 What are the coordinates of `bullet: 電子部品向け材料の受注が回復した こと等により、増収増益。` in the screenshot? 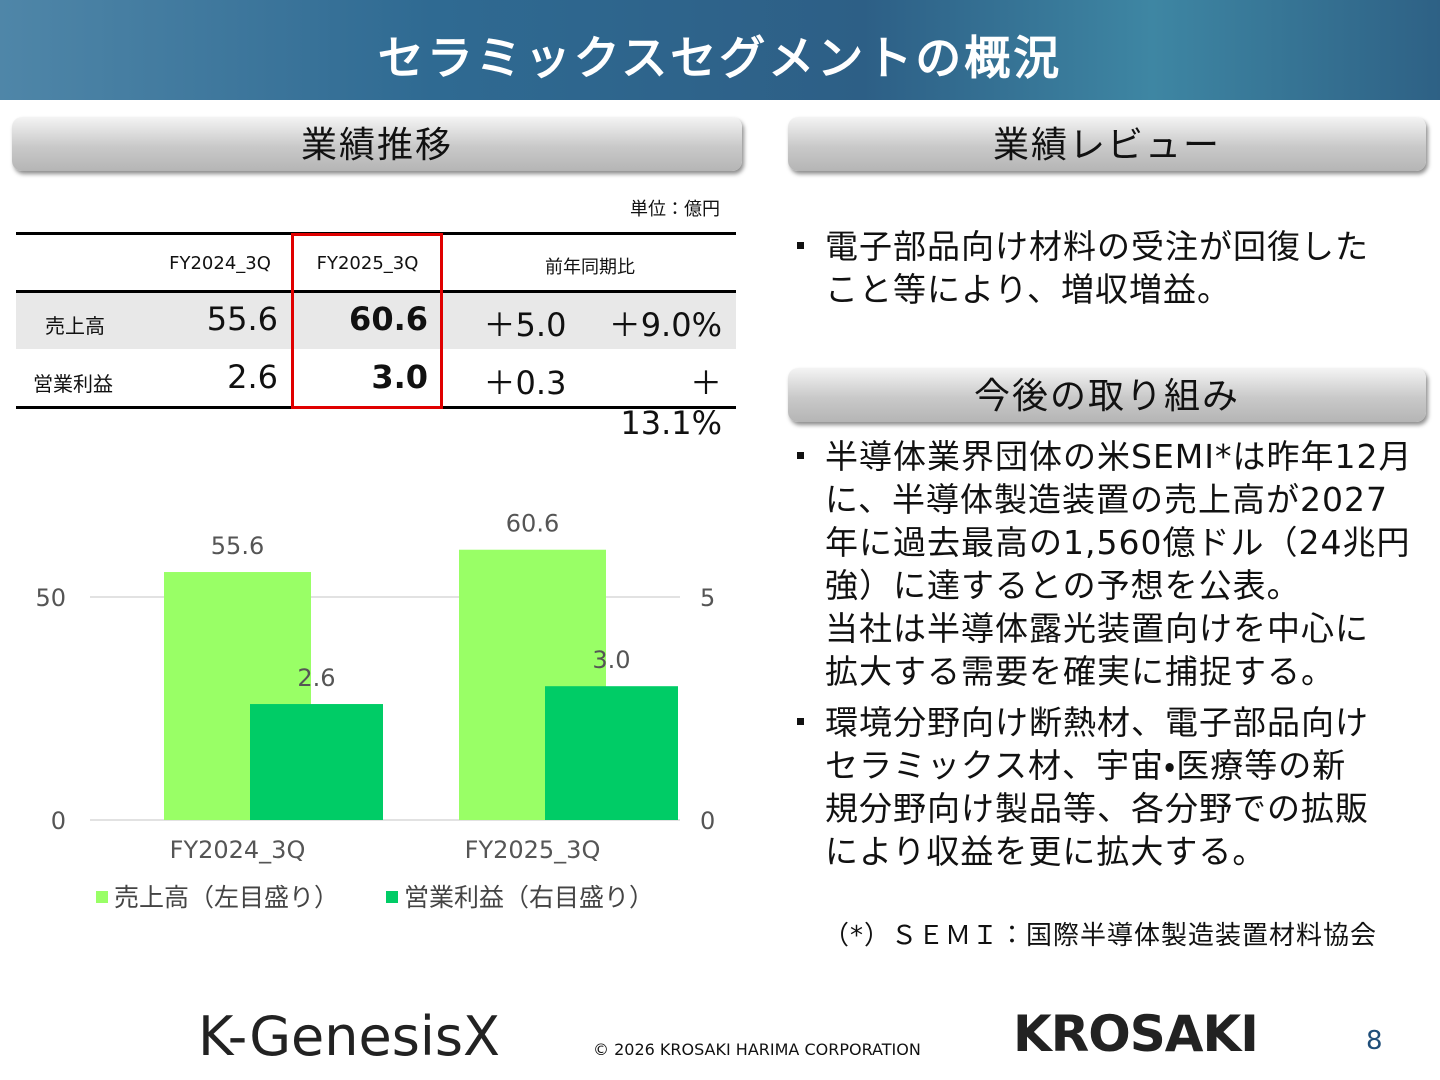 It's located at (1082, 268).